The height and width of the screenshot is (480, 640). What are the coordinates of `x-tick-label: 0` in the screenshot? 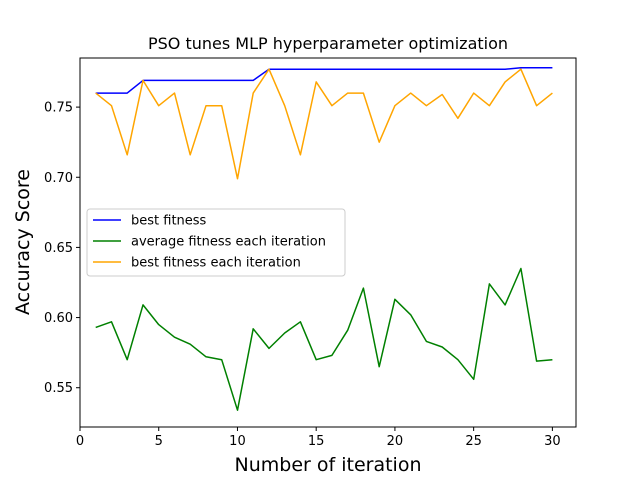 It's located at (80, 441).